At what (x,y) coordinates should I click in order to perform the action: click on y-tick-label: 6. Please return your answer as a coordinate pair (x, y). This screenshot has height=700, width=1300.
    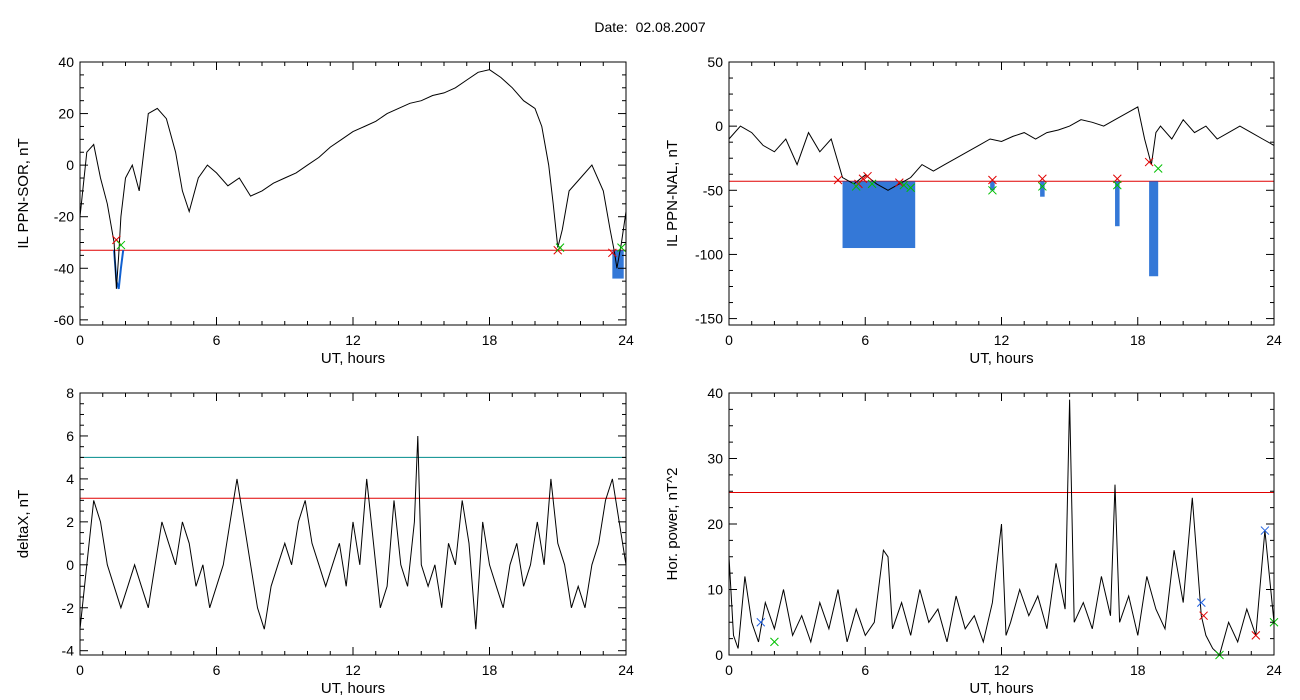
    Looking at the image, I should click on (70, 436).